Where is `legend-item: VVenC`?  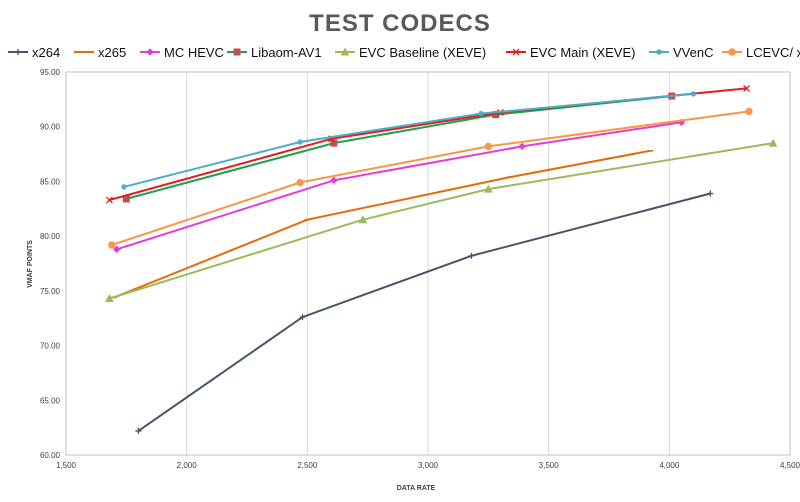
legend-item: VVenC is located at coordinates (681, 52).